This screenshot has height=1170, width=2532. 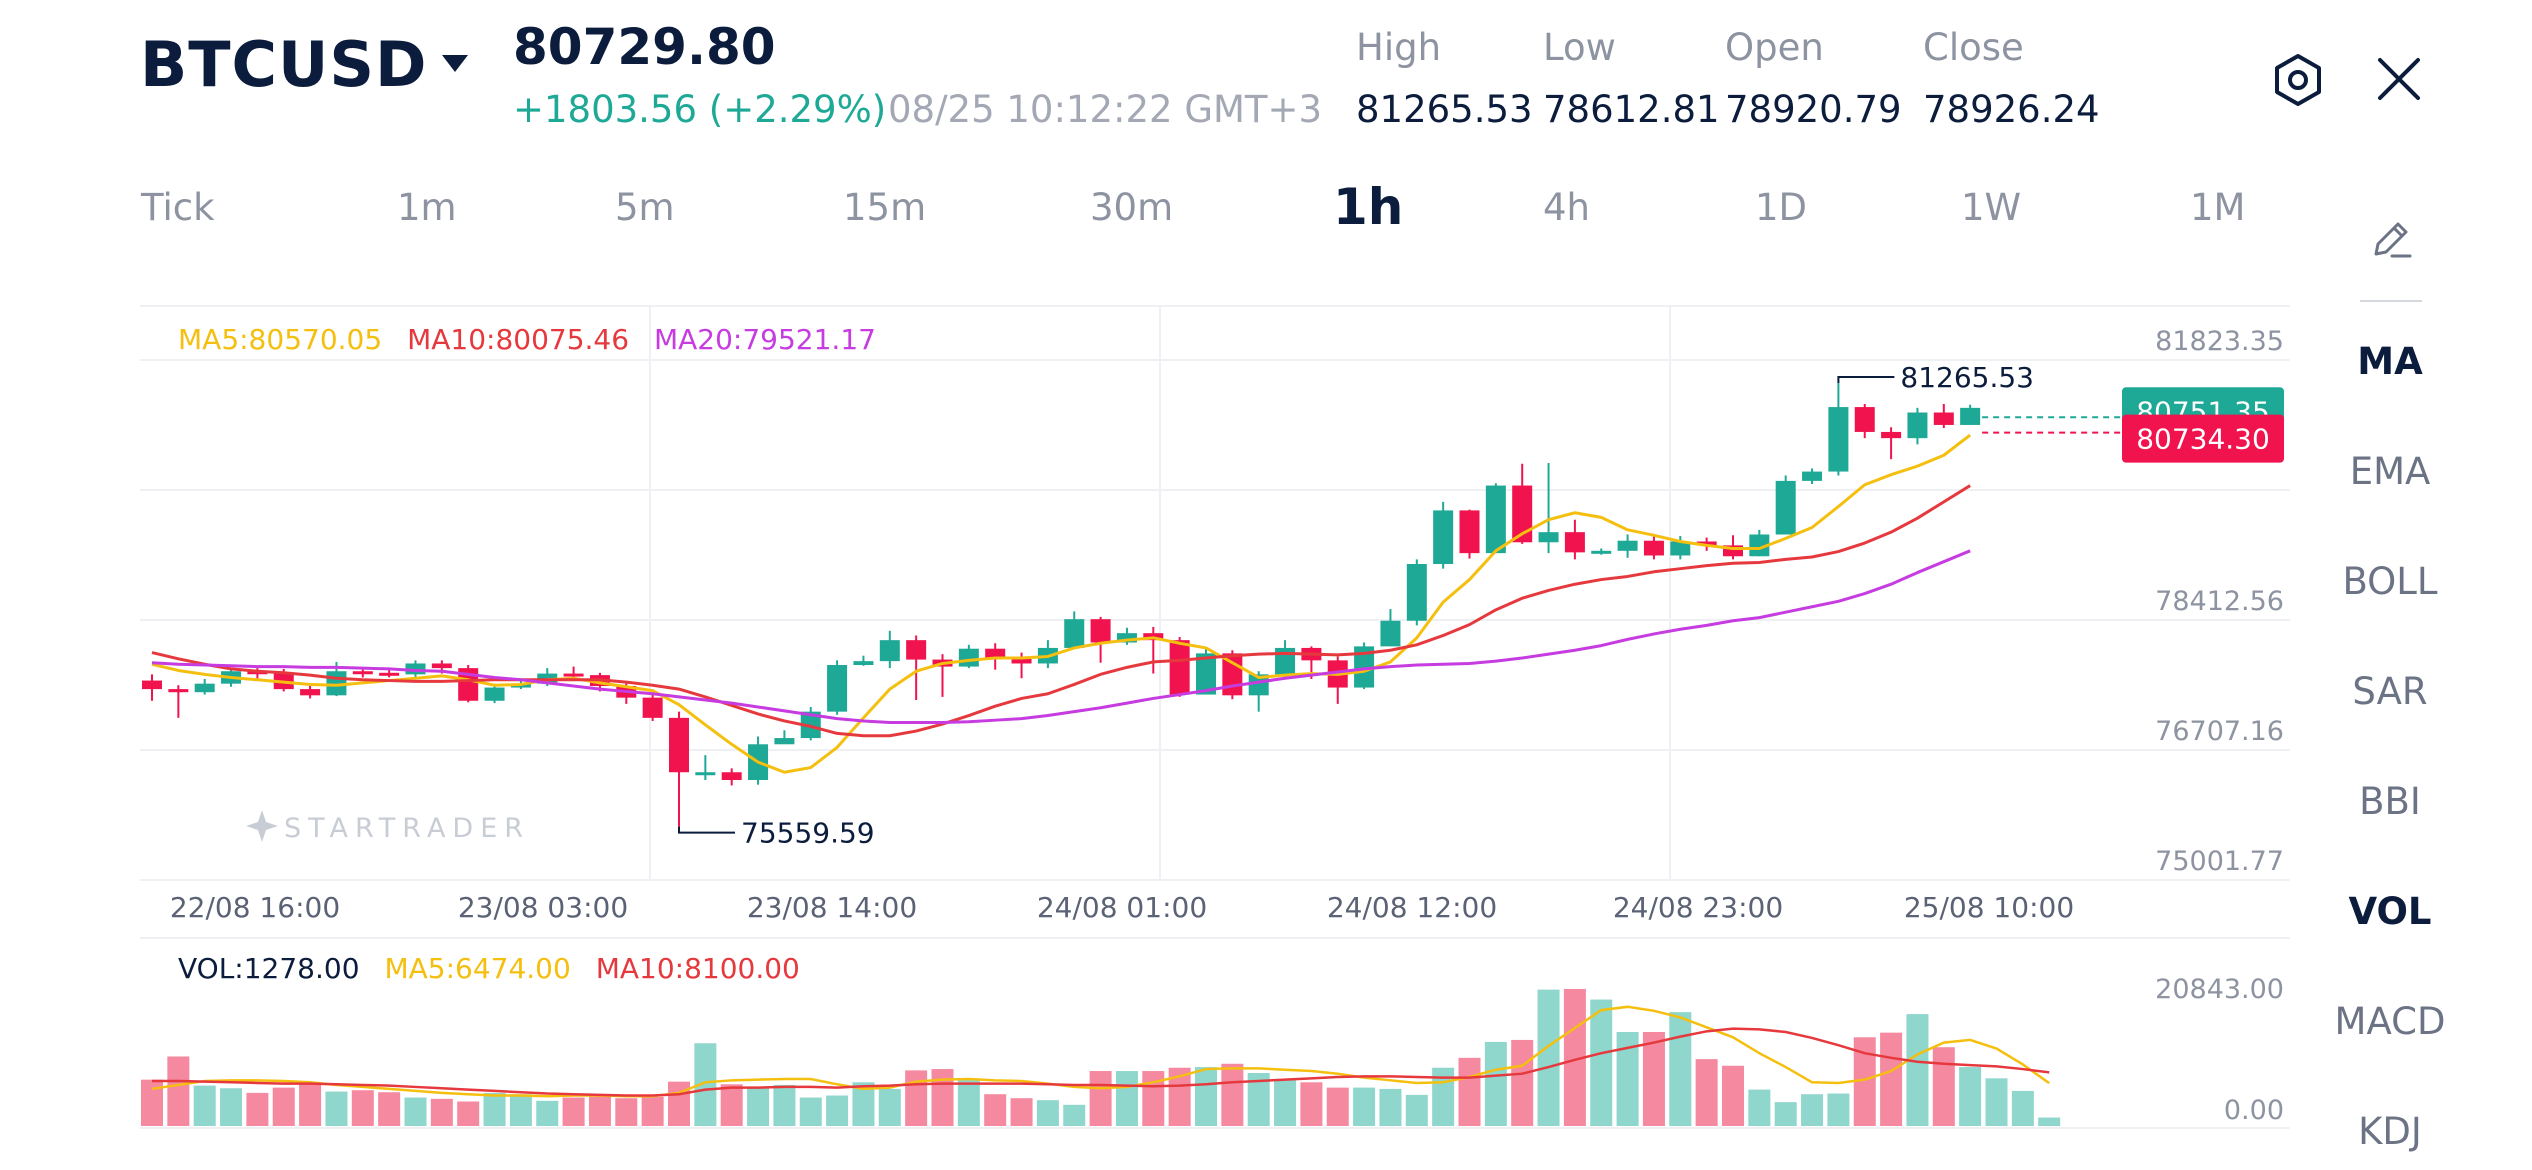 What do you see at coordinates (1866, 379) in the screenshot?
I see `max-label-pointer` at bounding box center [1866, 379].